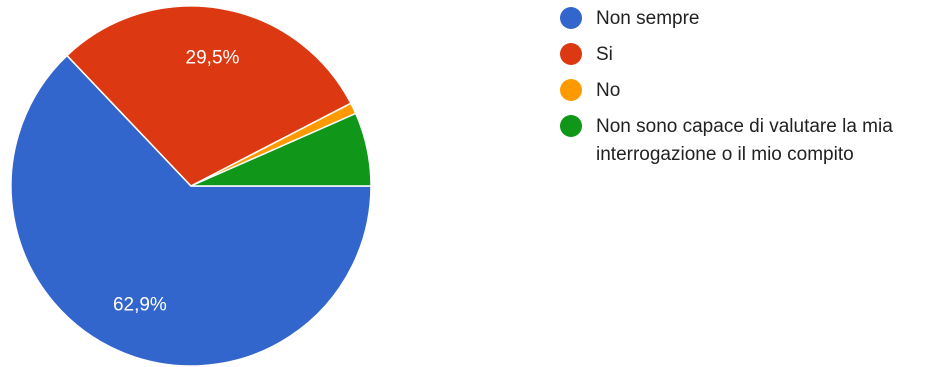  What do you see at coordinates (604, 54) in the screenshot?
I see `legend-label-1: Si` at bounding box center [604, 54].